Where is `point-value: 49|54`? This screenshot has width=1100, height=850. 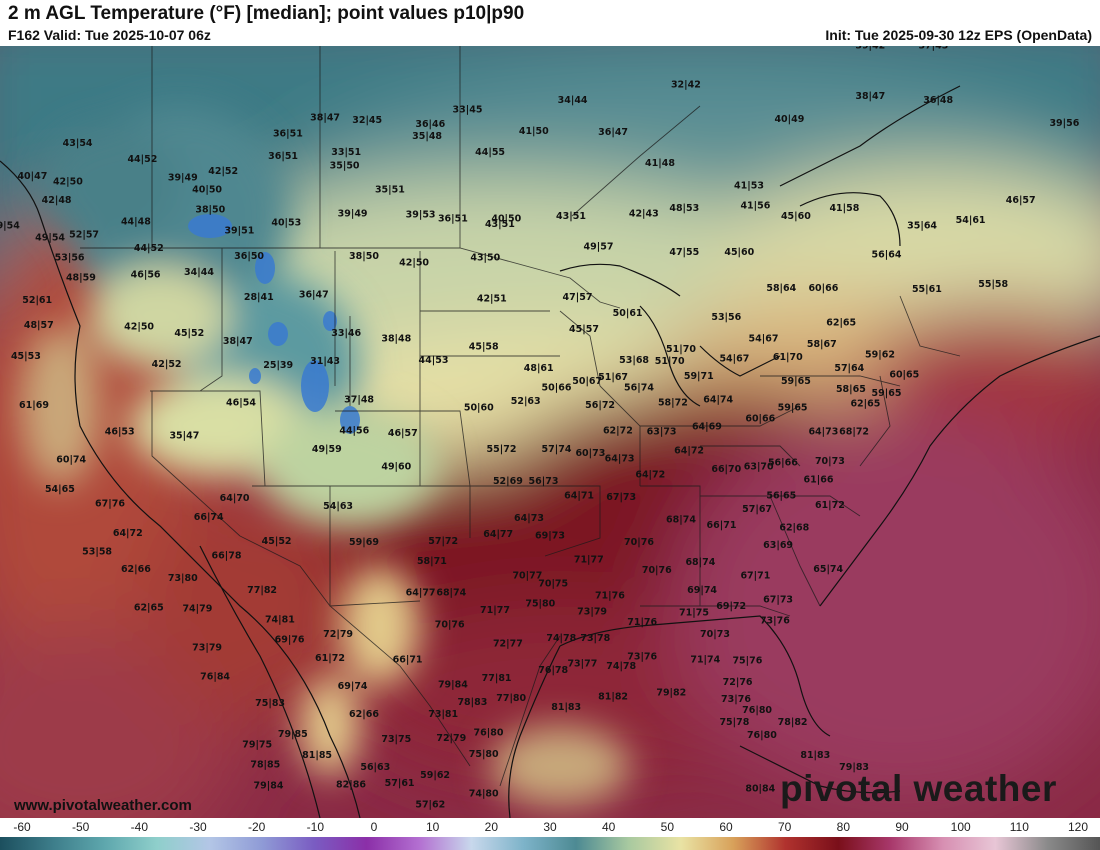 point-value: 49|54 is located at coordinates (50, 237).